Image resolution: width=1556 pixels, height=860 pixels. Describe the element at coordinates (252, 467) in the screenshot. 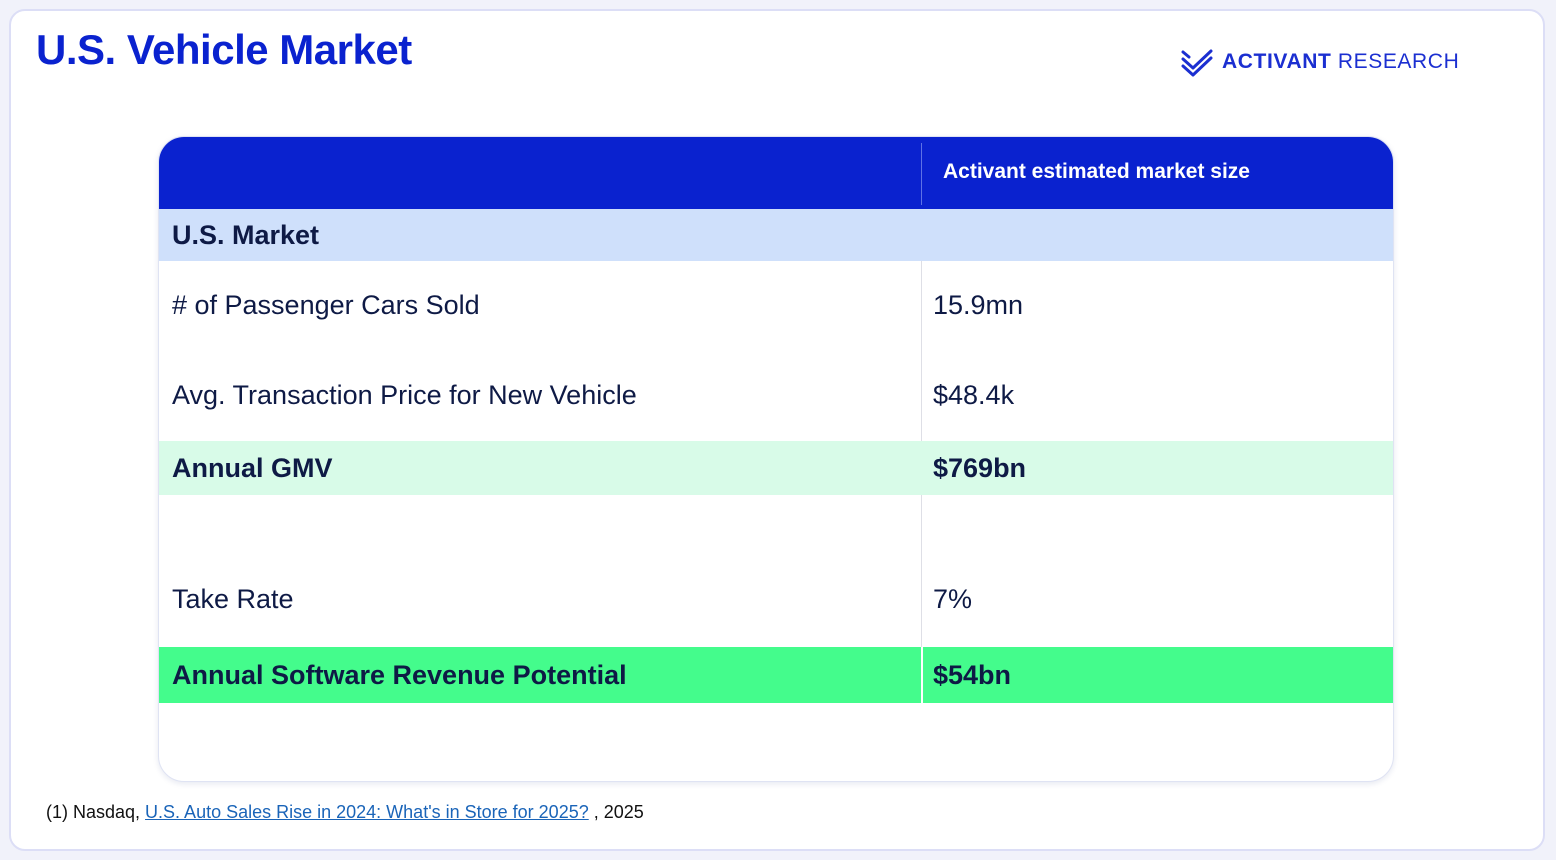

I see `row-label: Annual GMV` at that location.